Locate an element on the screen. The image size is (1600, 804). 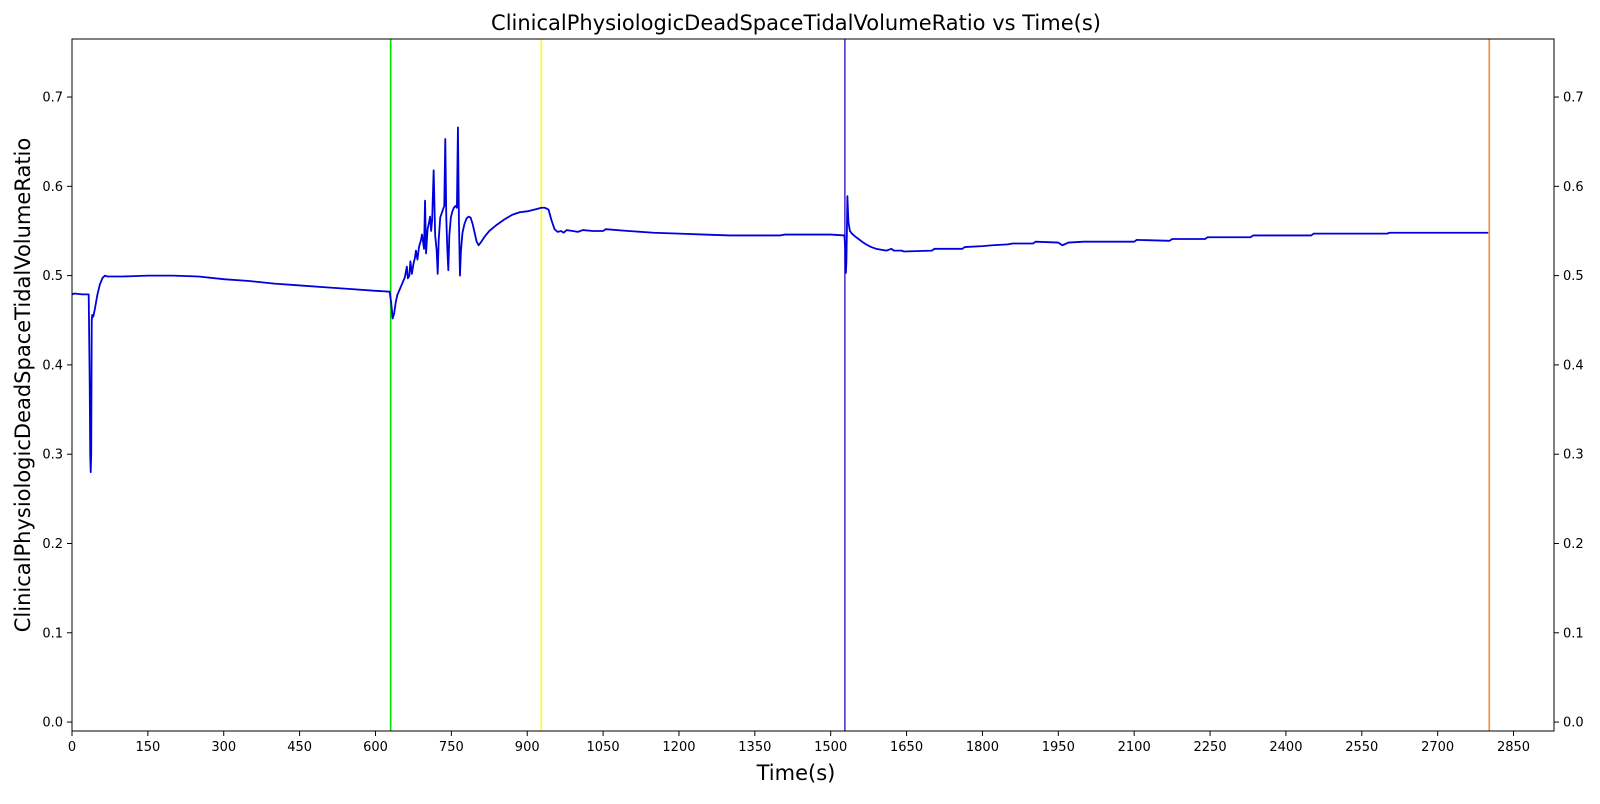
y-tick-label-left: 0.4 is located at coordinates (52, 365).